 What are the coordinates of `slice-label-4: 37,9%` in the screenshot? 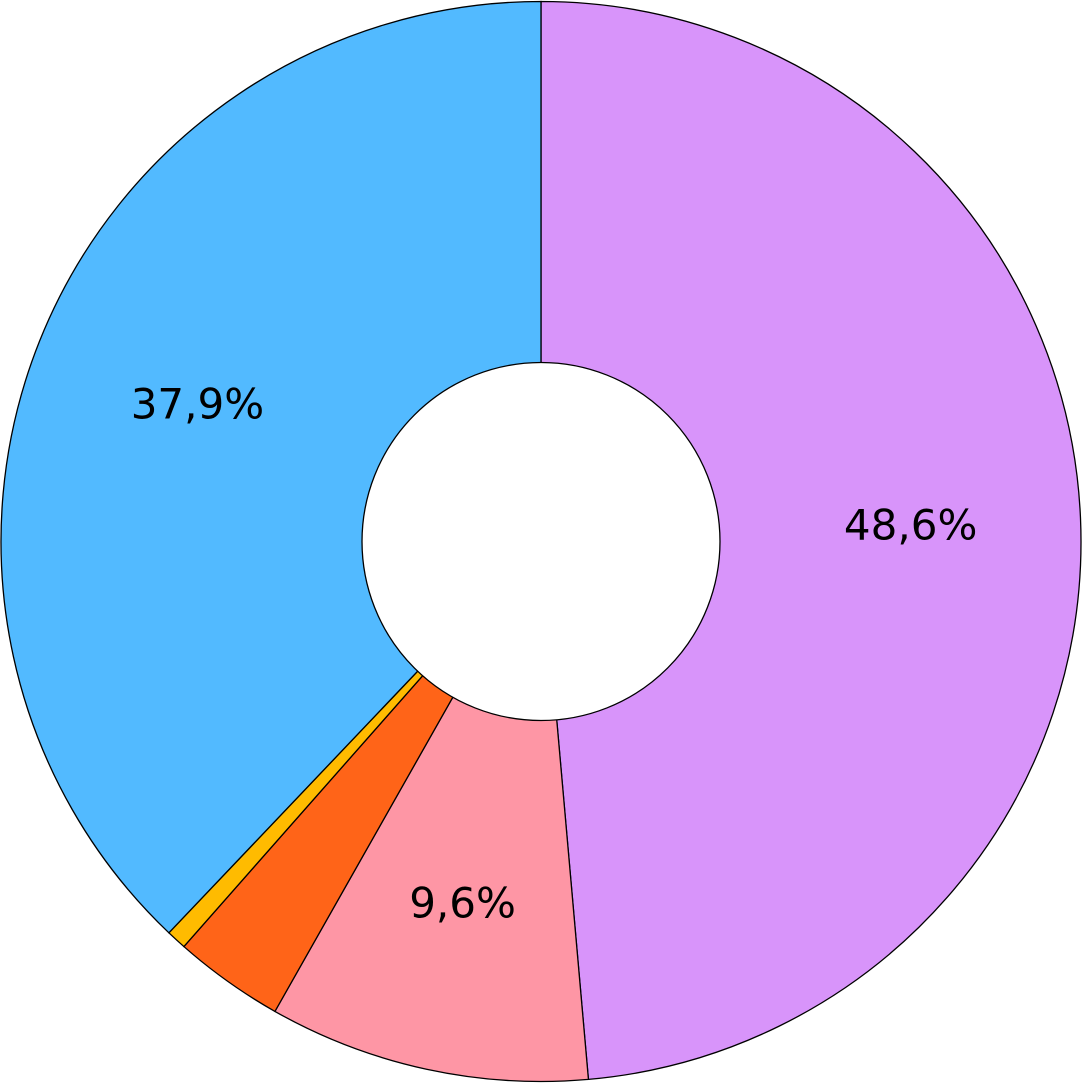 It's located at (197, 404).